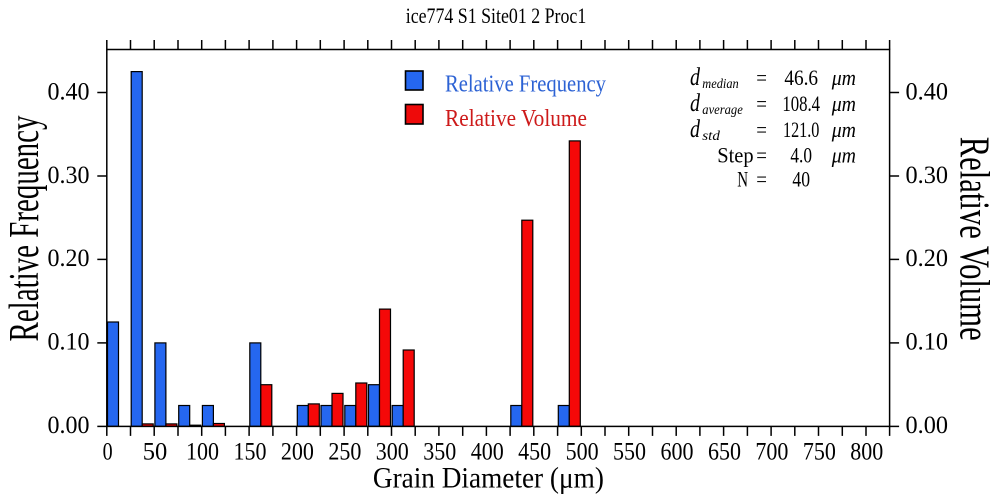 This screenshot has height=501, width=1000. What do you see at coordinates (677, 452) in the screenshot?
I see `svg-text: 600` at bounding box center [677, 452].